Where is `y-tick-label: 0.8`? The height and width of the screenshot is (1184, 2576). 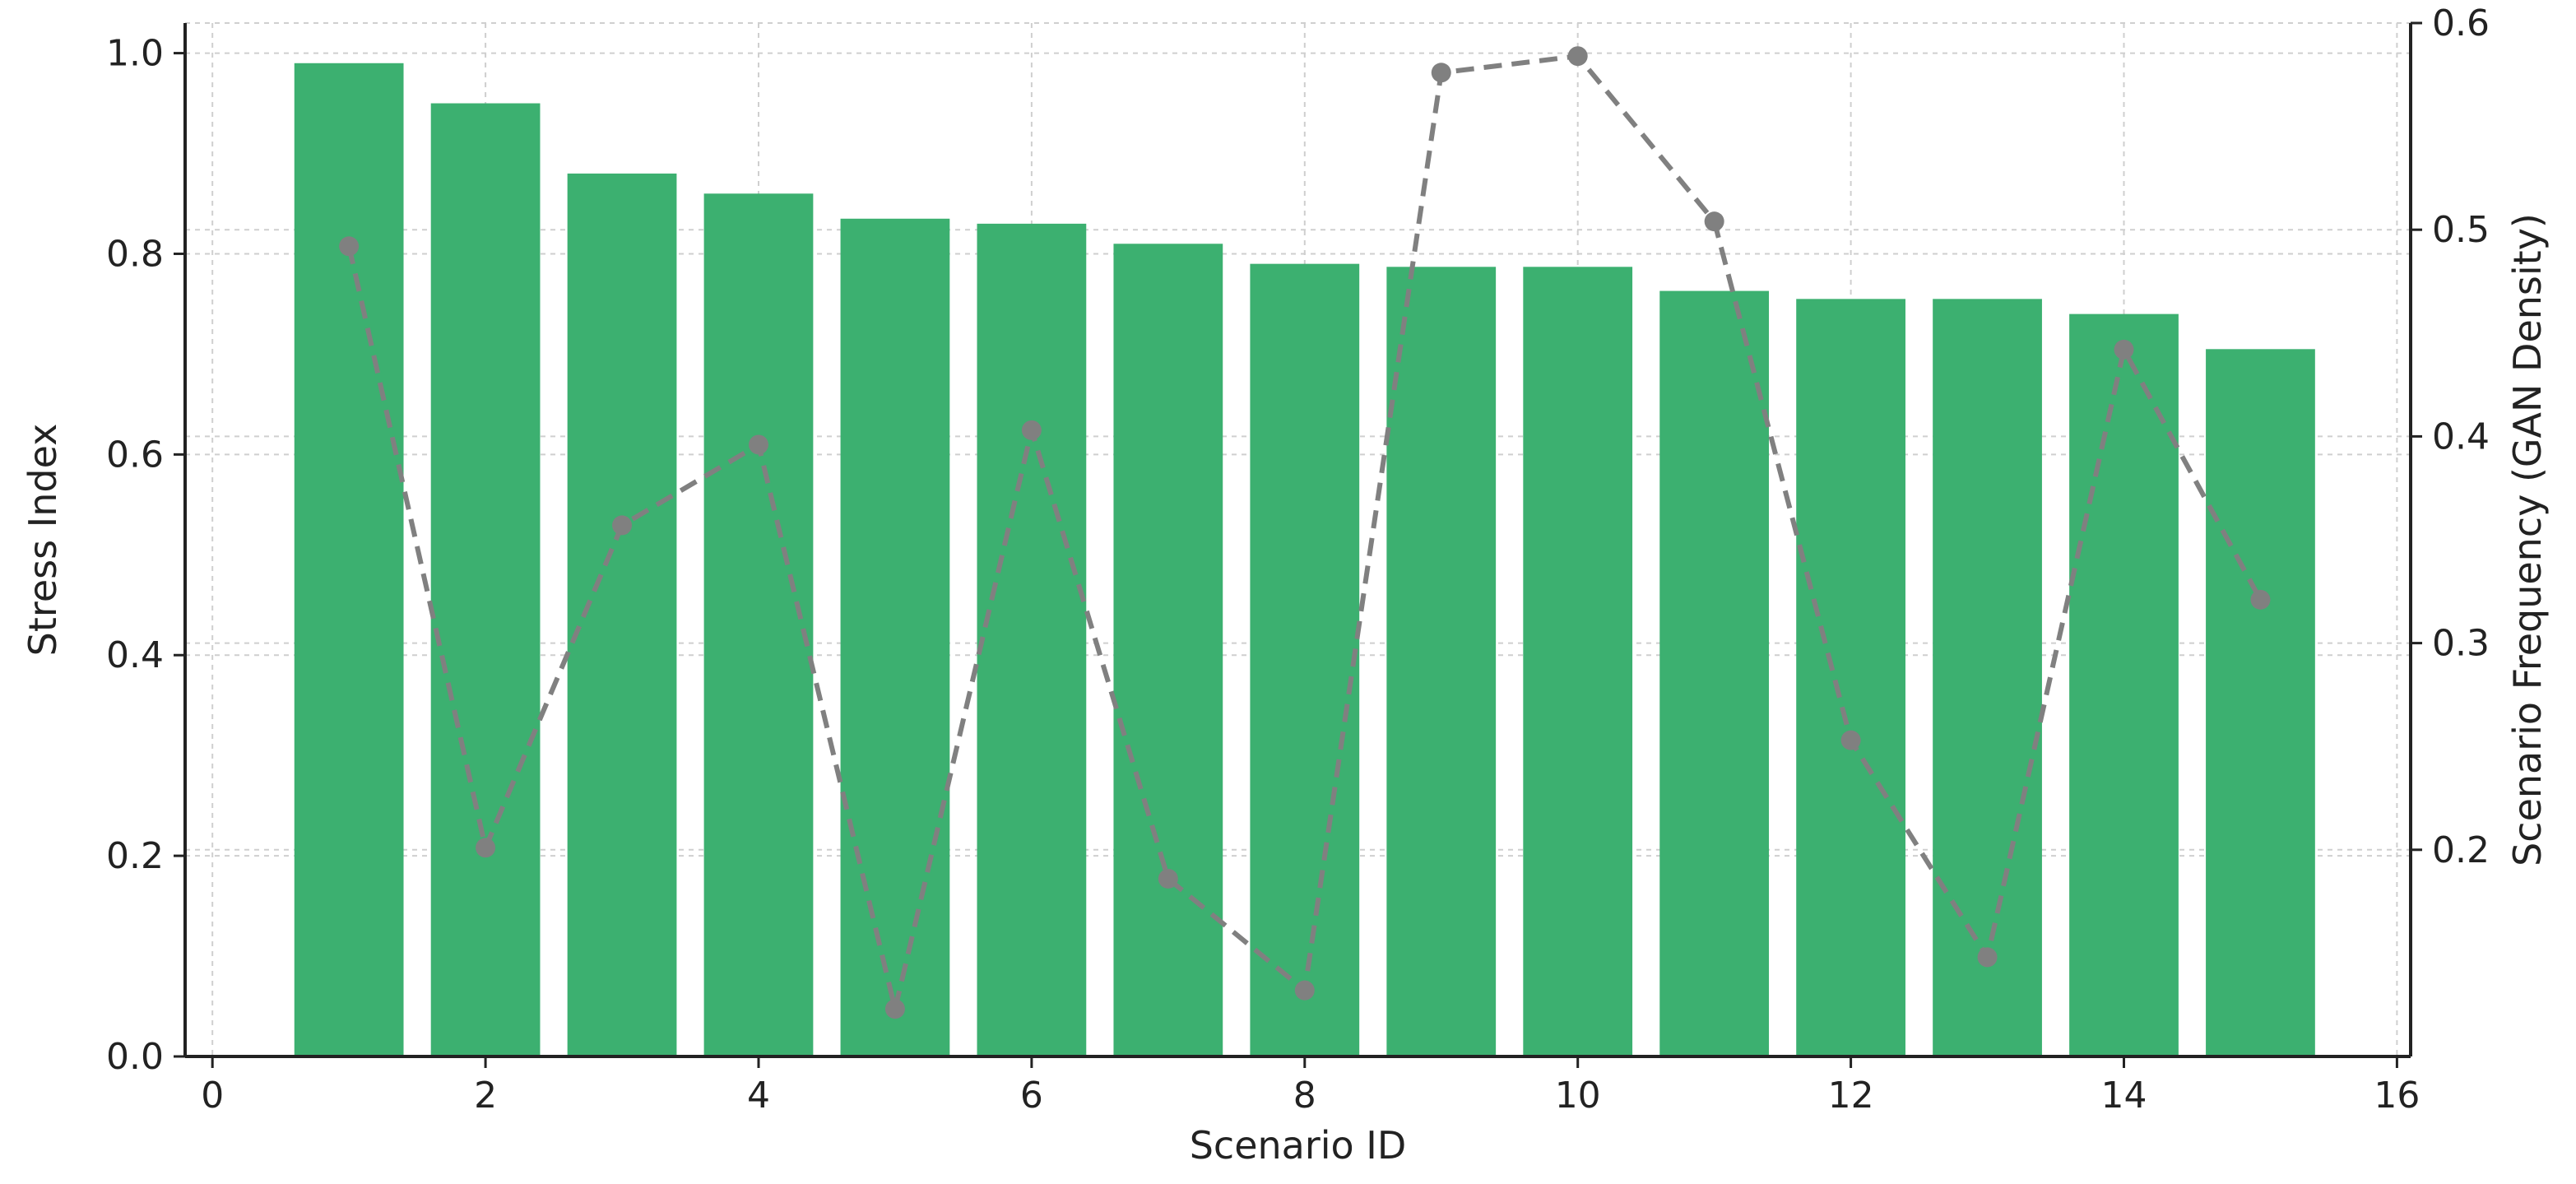 y-tick-label: 0.8 is located at coordinates (135, 254).